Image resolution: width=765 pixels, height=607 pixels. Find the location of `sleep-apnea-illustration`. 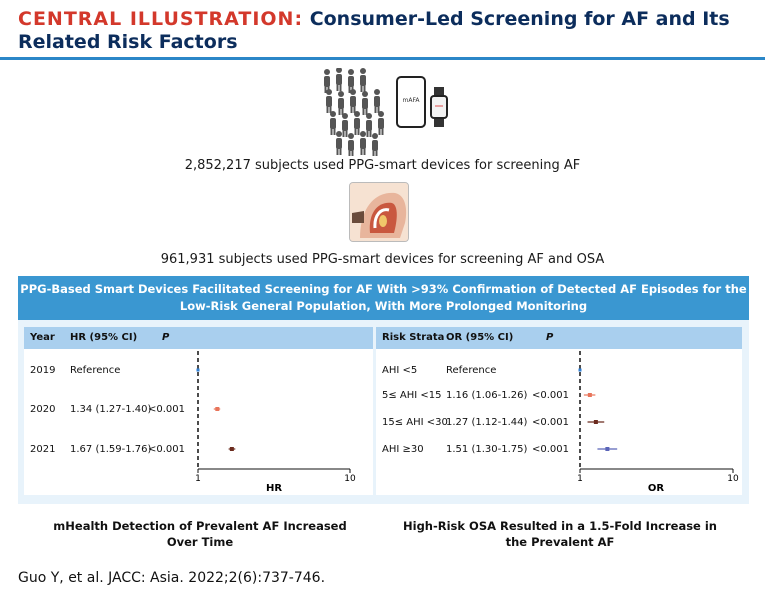

sleep-apnea-illustration is located at coordinates (379, 212).